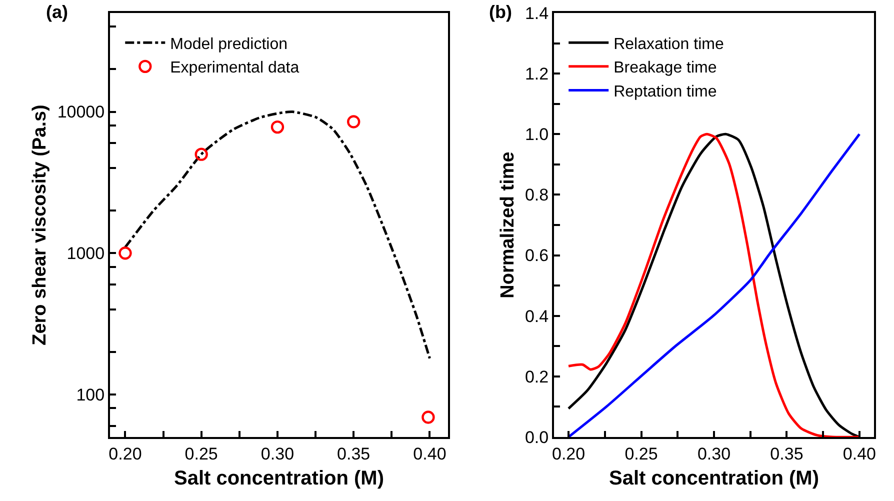  Describe the element at coordinates (665, 91) in the screenshot. I see `legend-label: Reptation time` at that location.